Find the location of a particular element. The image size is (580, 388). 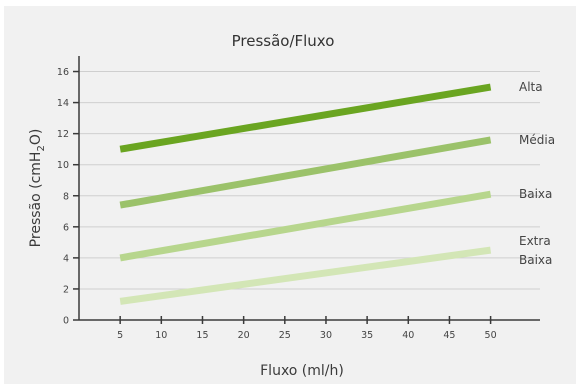

x-tick-label: 5 is located at coordinates (120, 335).